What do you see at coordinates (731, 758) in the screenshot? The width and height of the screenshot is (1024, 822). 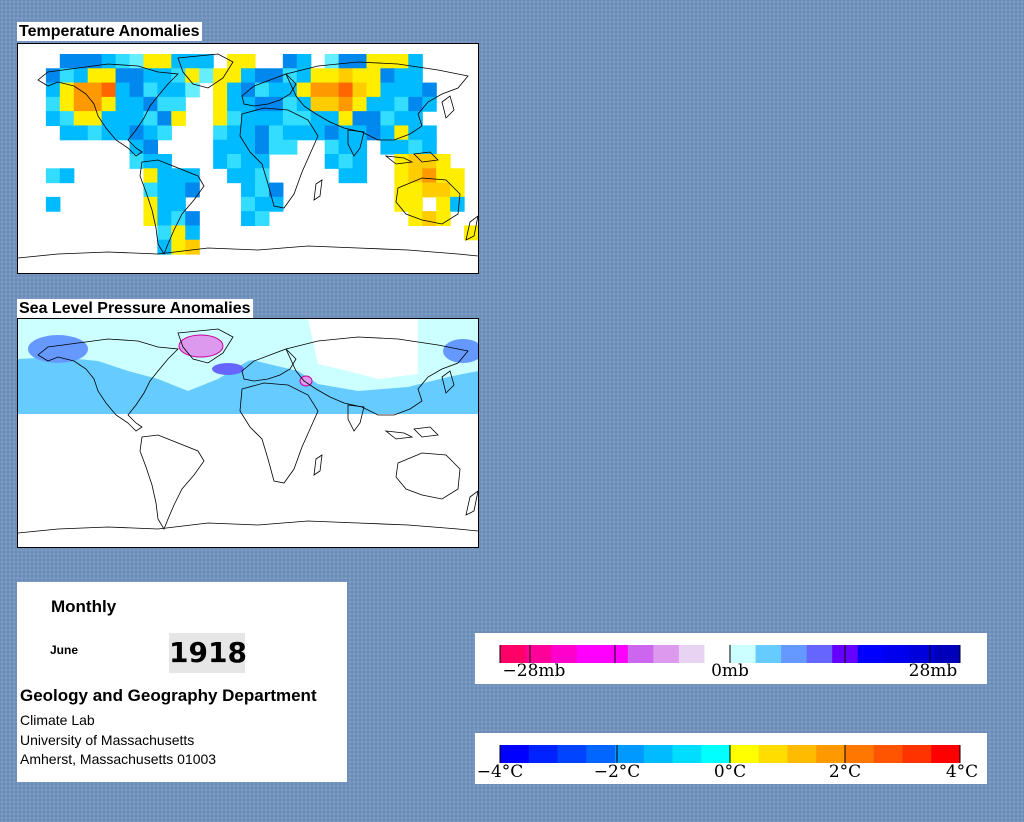 I see `temperature-color-legend: −4°C −2°C 0°C 2°C 4°C` at bounding box center [731, 758].